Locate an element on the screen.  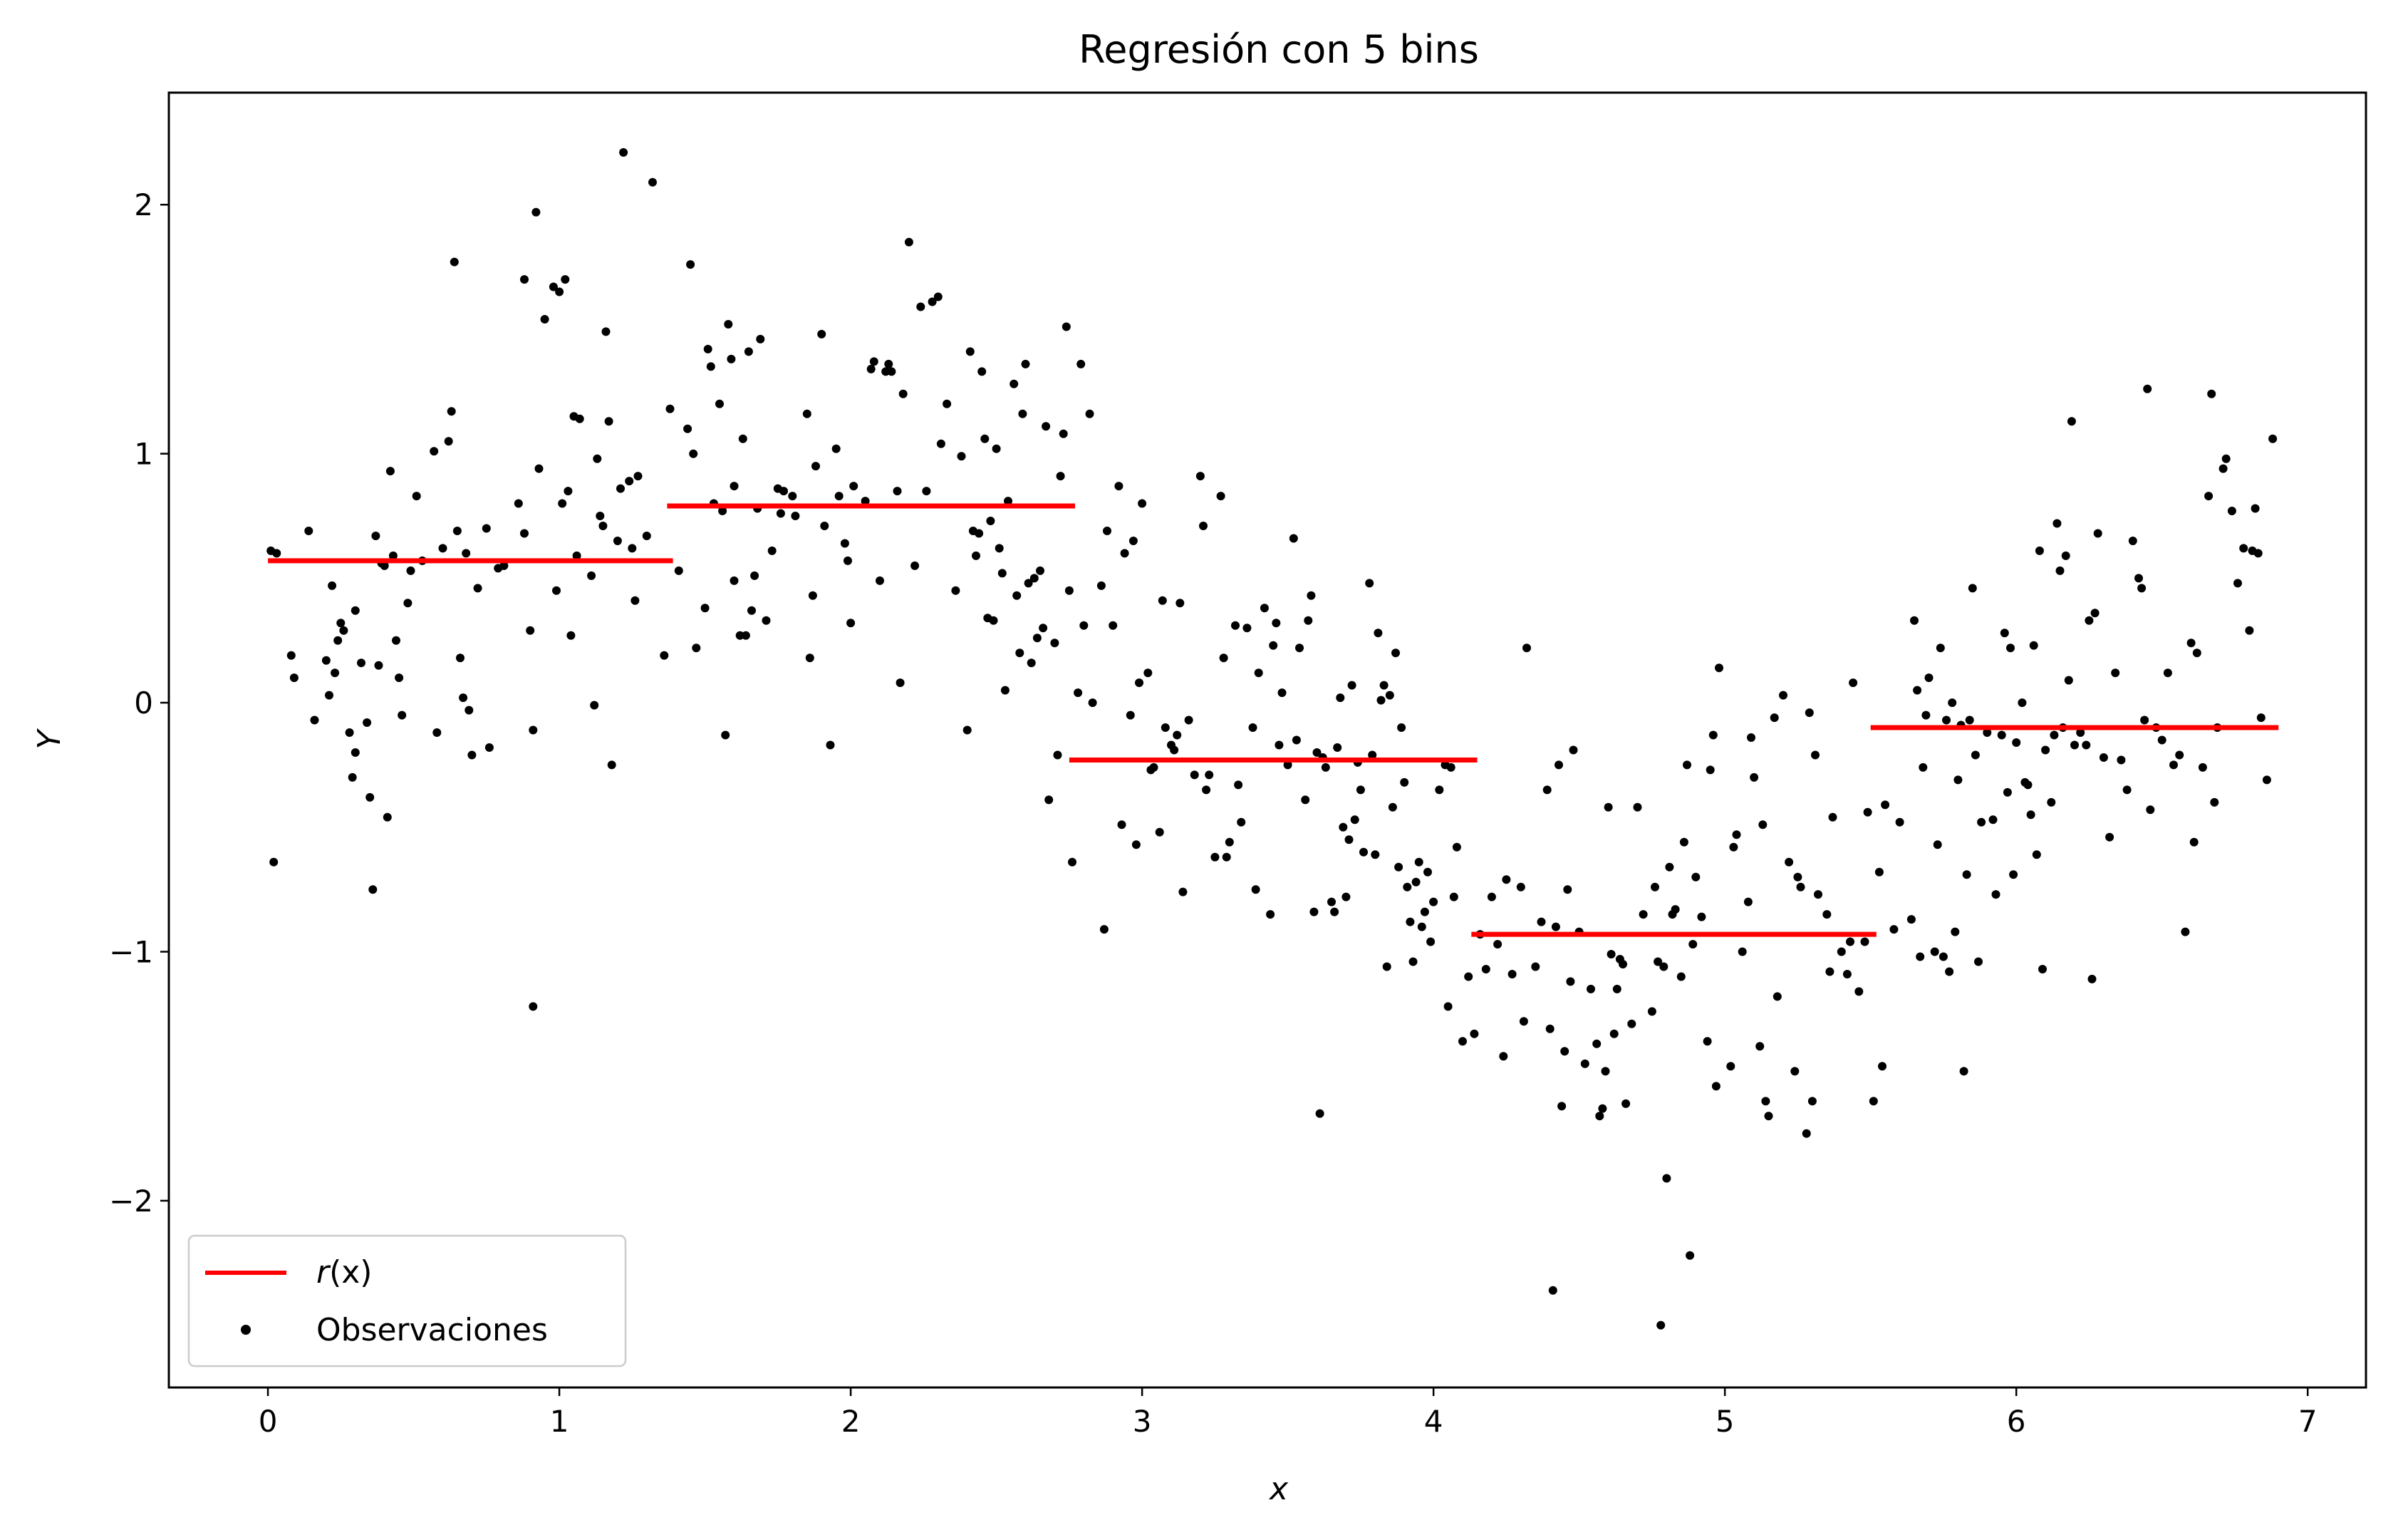
y-tick-label-1: −1 is located at coordinates (131, 952).